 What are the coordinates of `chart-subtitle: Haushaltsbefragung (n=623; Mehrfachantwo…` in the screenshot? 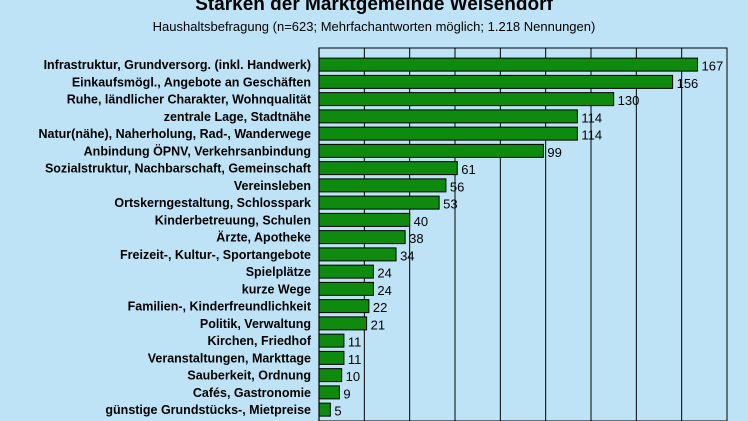 It's located at (374, 26).